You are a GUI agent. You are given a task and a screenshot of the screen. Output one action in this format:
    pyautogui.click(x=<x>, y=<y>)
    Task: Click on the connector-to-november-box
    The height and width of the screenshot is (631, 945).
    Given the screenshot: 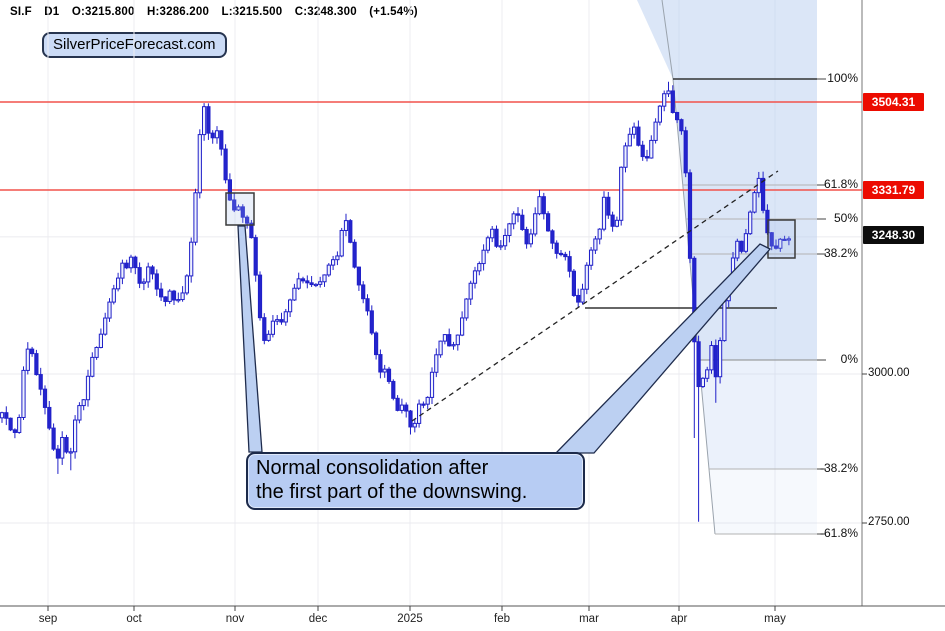 What is the action you would take?
    pyautogui.click(x=250, y=339)
    